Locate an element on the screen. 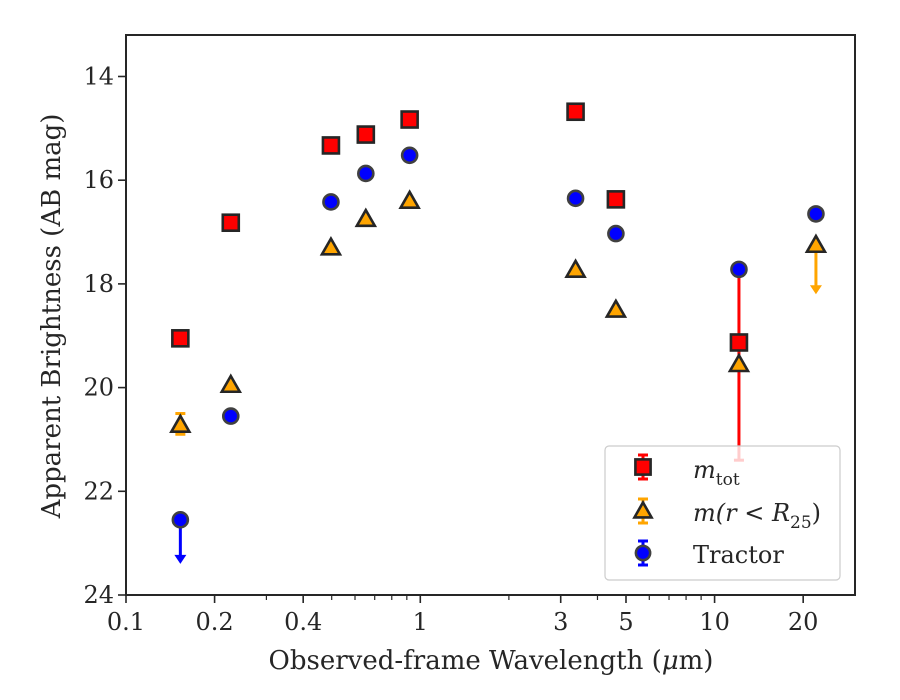 Image resolution: width=900 pixels, height=700 pixels. legend-marker-mr25 is located at coordinates (643, 509).